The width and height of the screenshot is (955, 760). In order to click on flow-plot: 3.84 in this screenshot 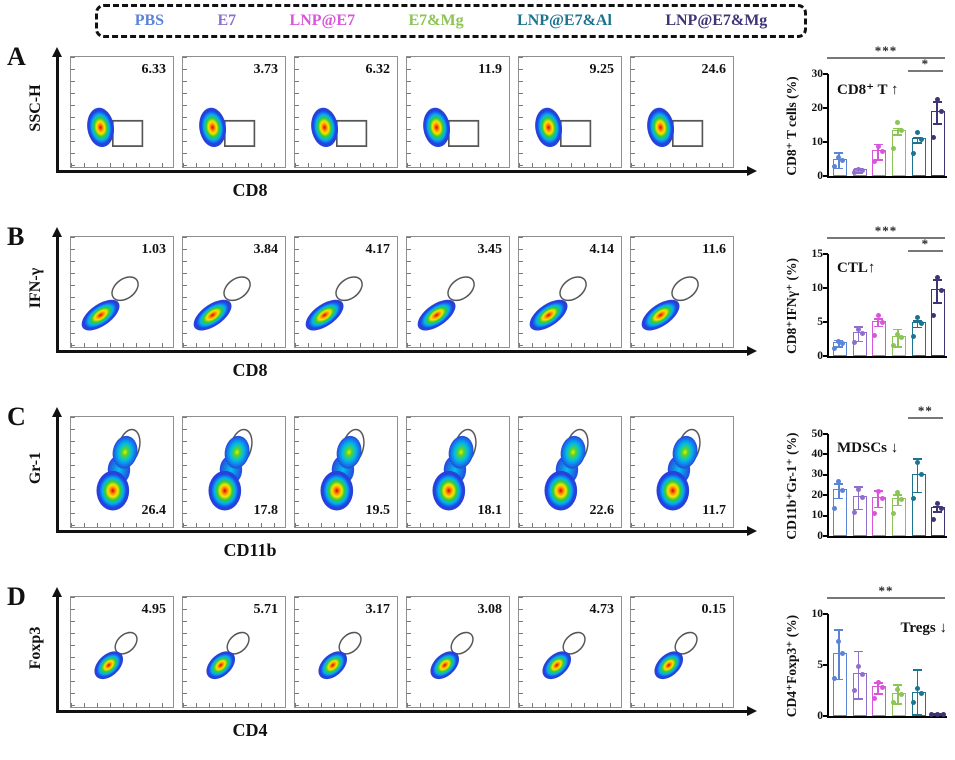, I will do `click(234, 292)`.